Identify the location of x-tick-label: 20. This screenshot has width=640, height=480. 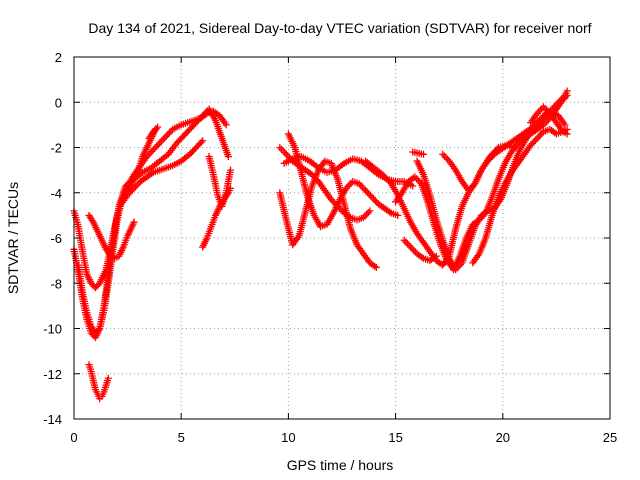
(503, 437).